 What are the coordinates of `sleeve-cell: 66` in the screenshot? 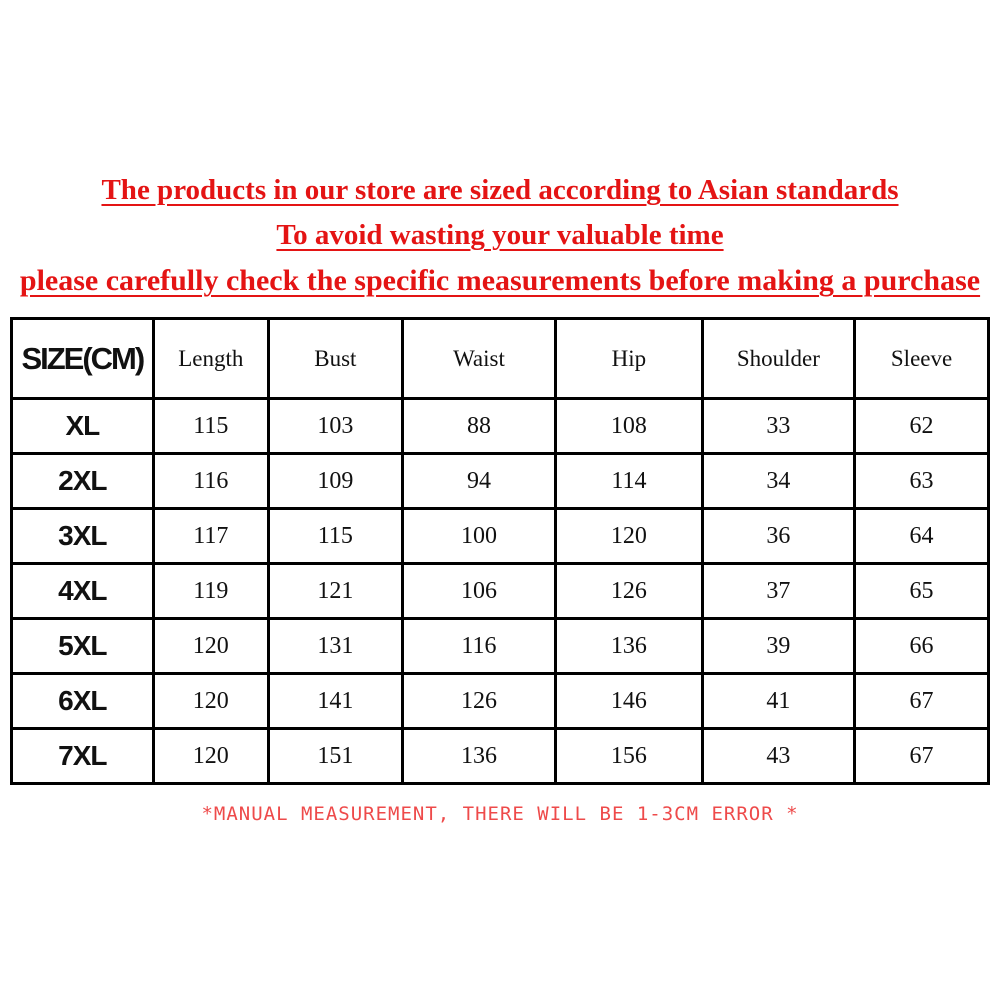 It's located at (921, 646).